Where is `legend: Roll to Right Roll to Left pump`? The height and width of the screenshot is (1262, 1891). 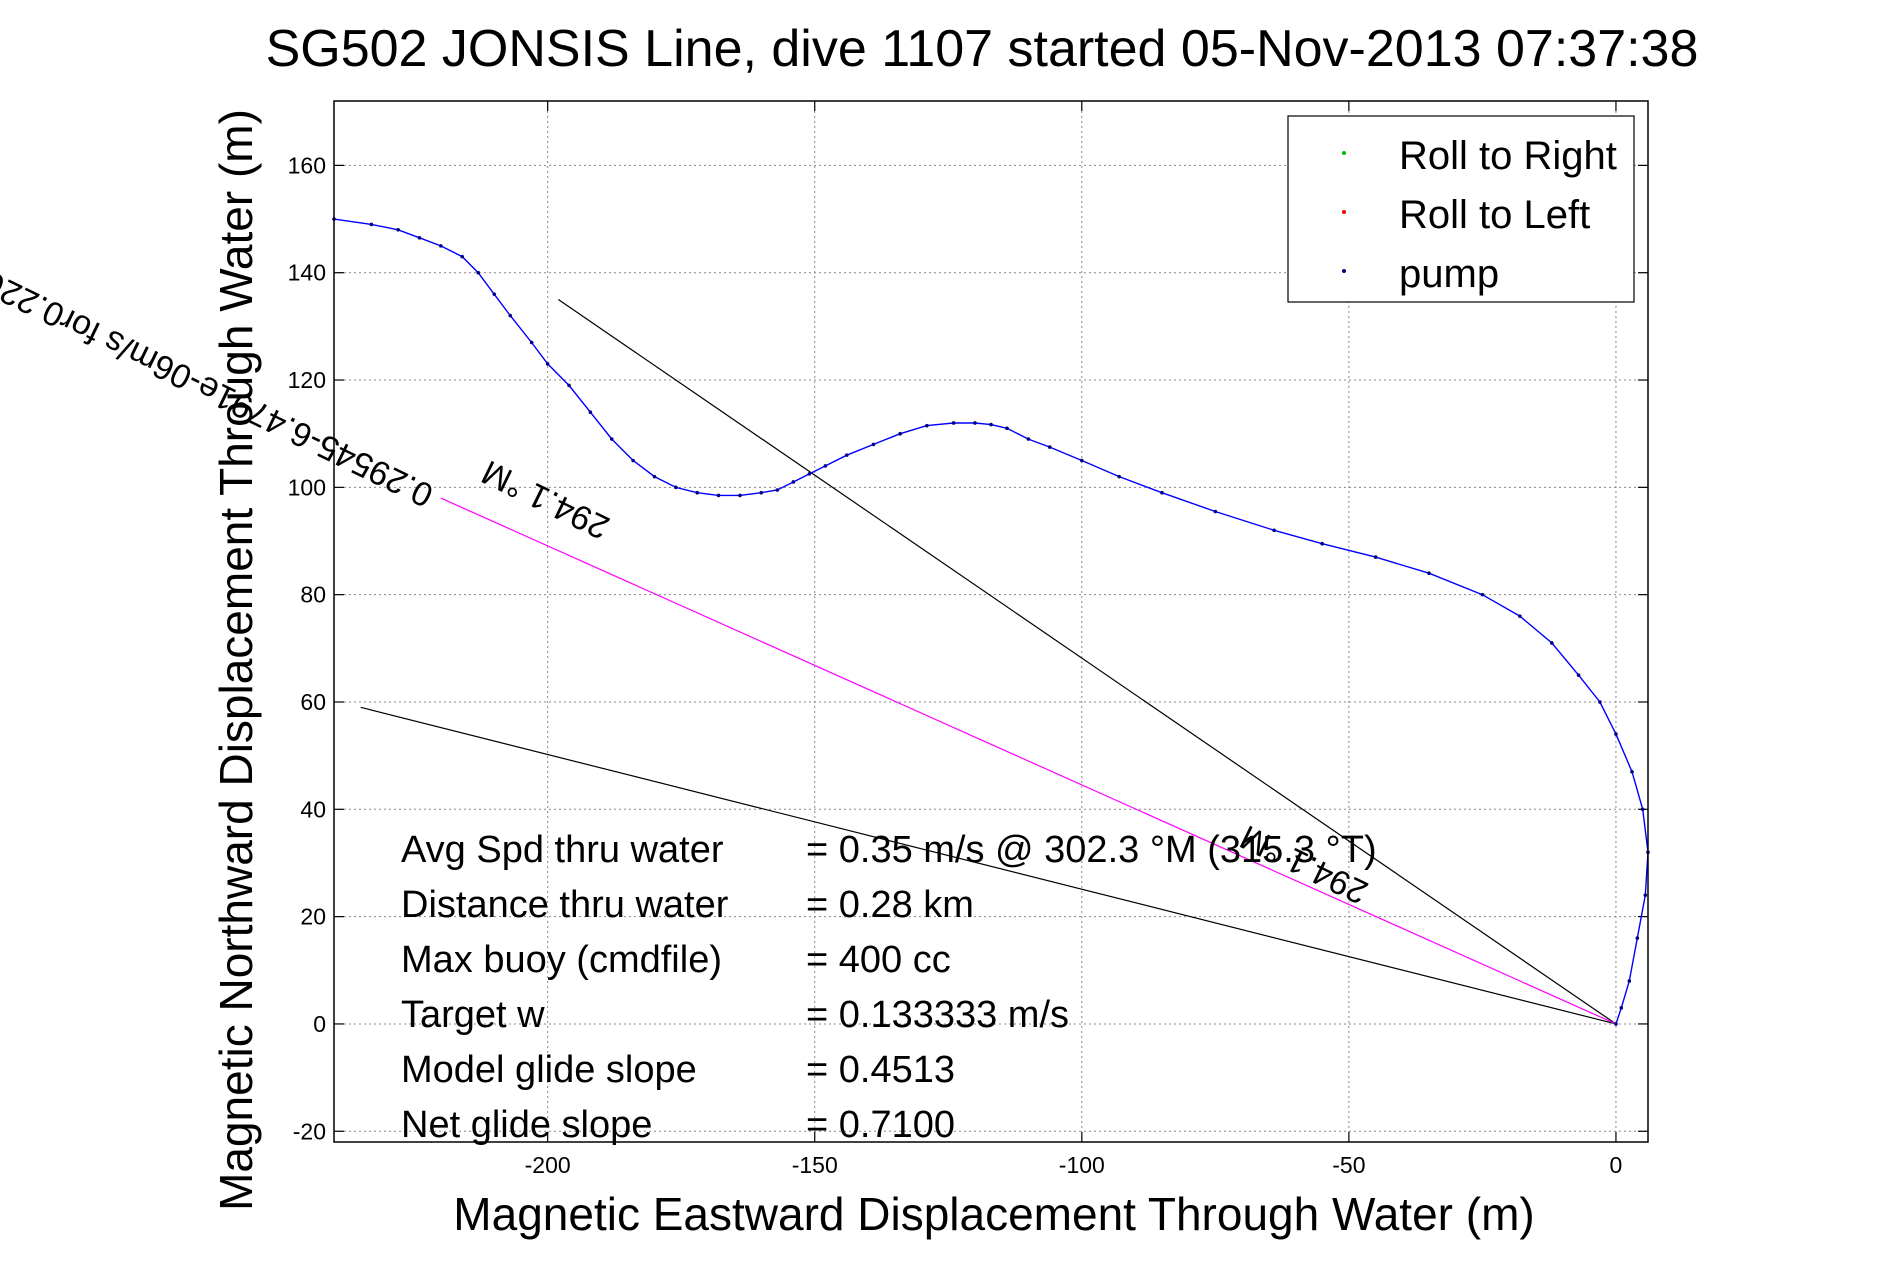
legend: Roll to Right Roll to Left pump is located at coordinates (1461, 209).